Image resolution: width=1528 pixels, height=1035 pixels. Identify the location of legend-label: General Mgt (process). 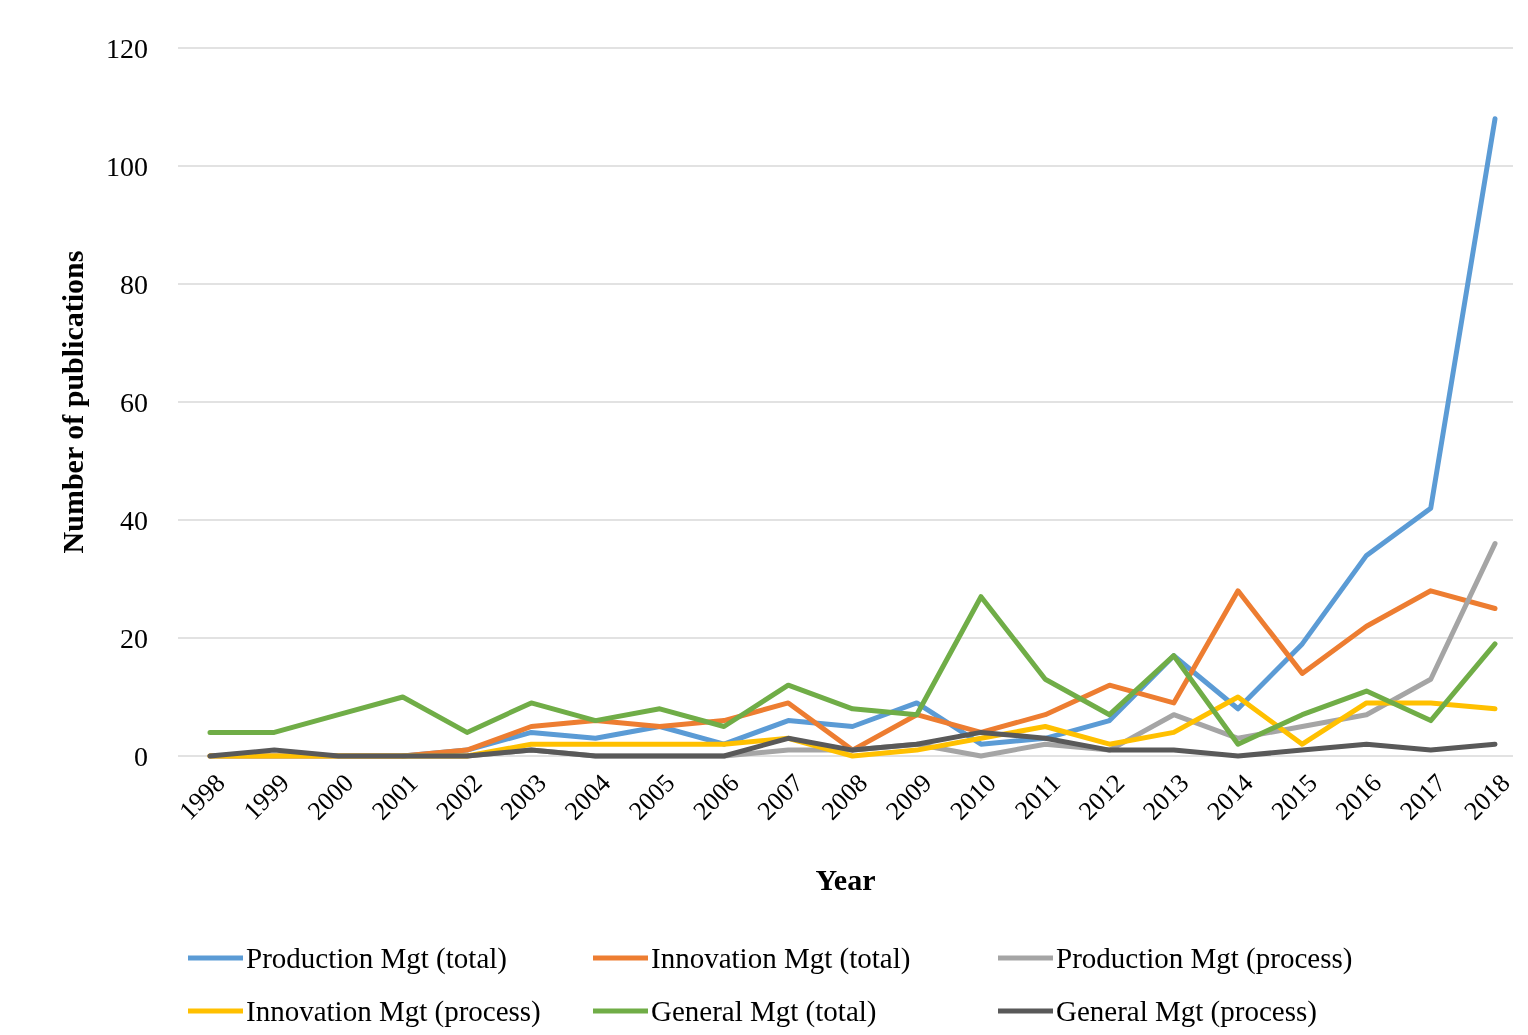
(1186, 1012).